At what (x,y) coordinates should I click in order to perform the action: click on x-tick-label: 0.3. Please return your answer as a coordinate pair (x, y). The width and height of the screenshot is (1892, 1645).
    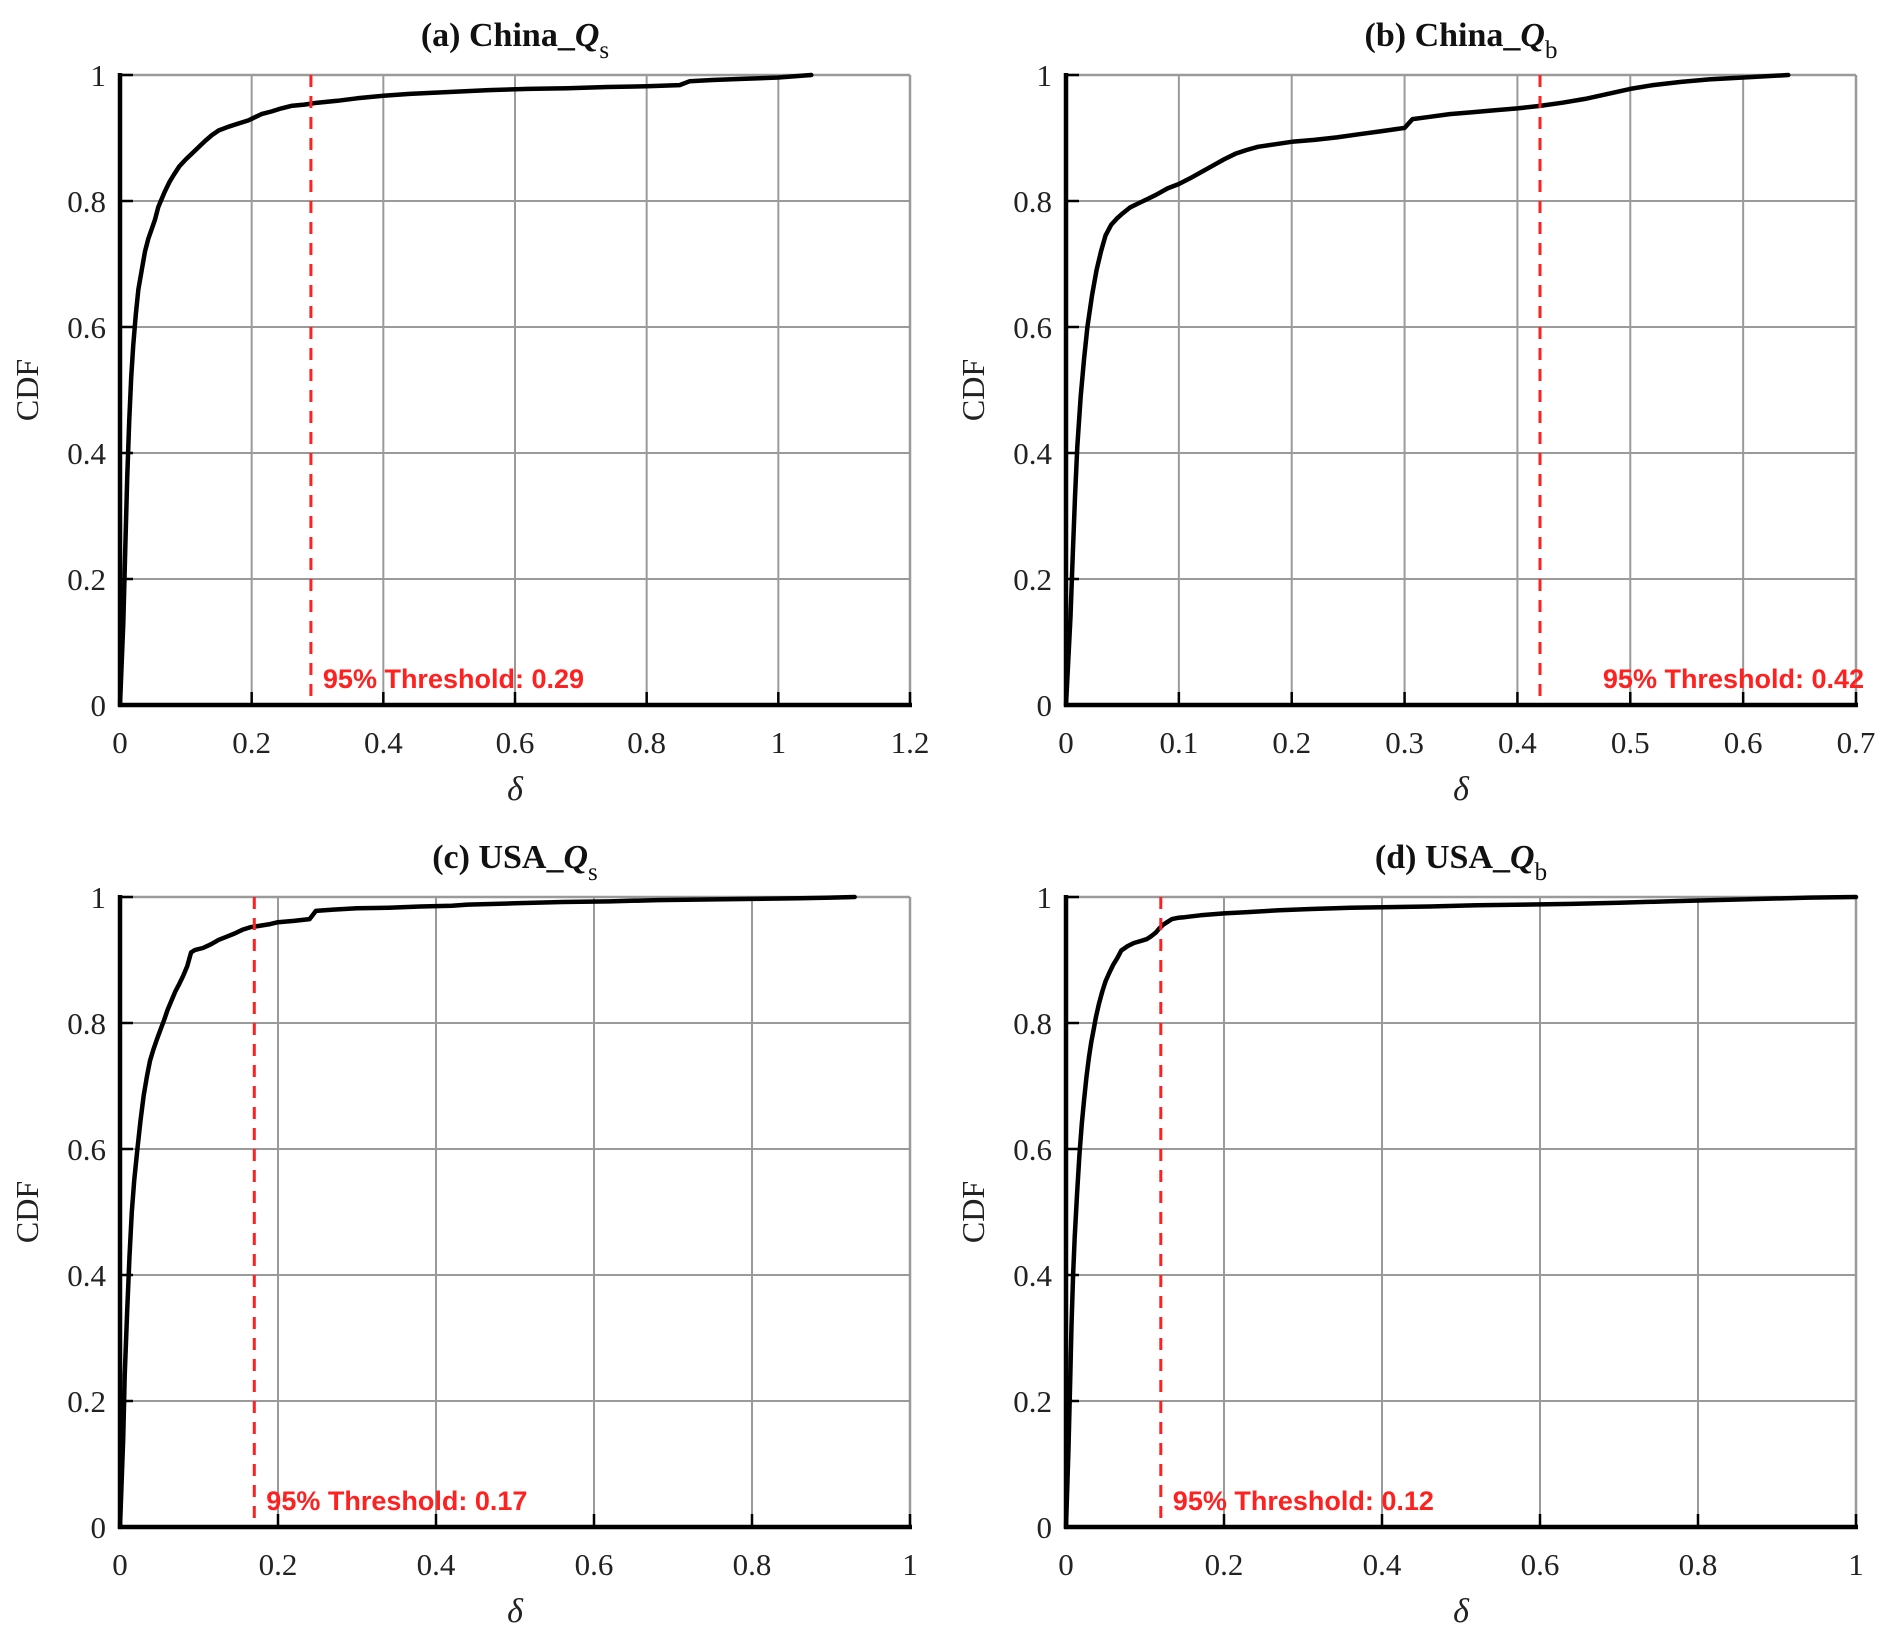
    Looking at the image, I should click on (1404, 742).